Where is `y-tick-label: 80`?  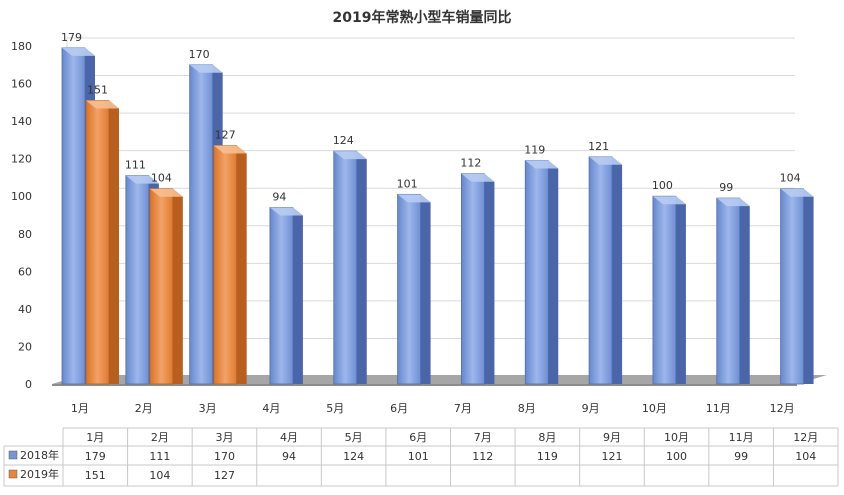 y-tick-label: 80 is located at coordinates (25, 234).